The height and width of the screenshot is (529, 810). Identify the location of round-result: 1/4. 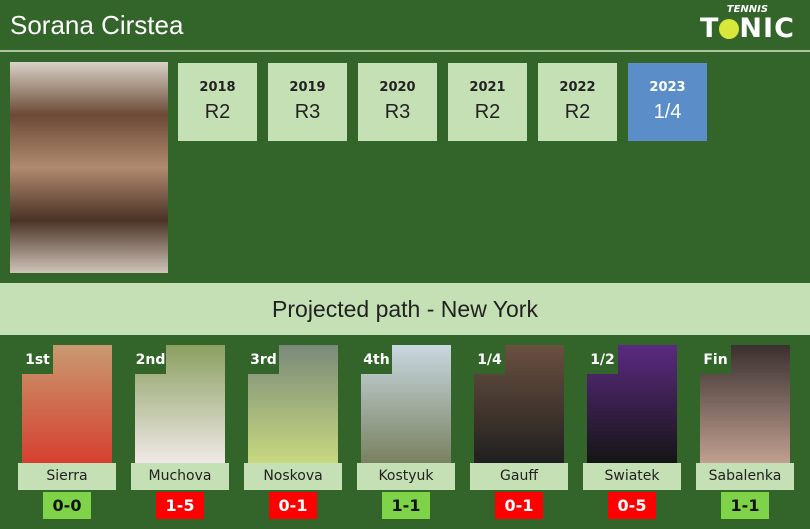
(667, 112).